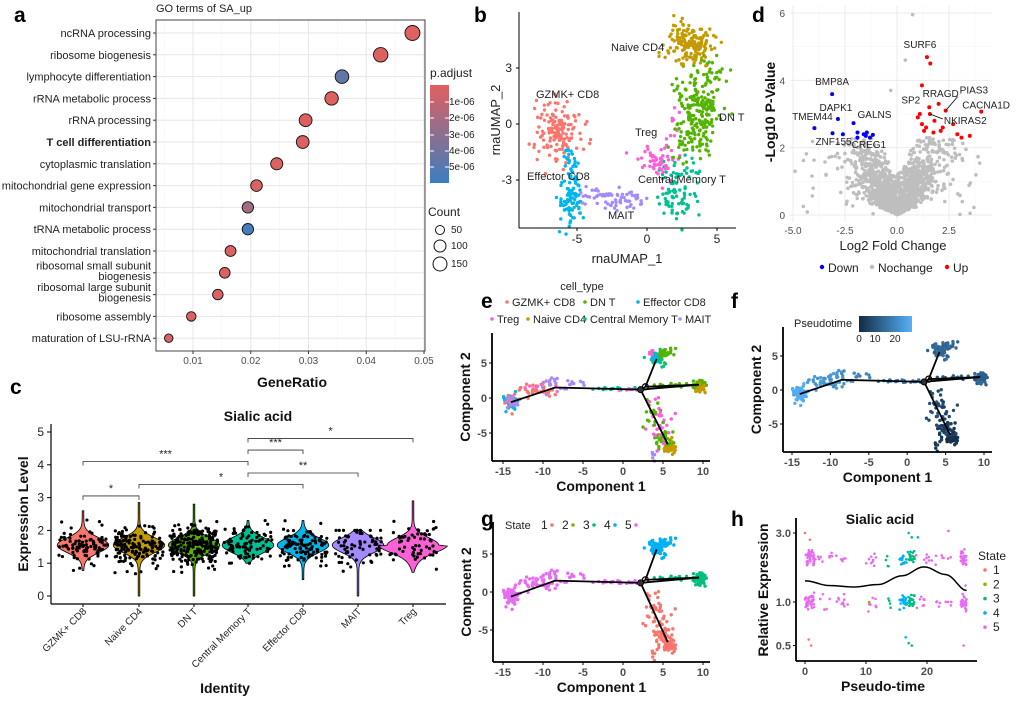 This screenshot has width=1025, height=703. I want to click on y-tick-label: 4, so click(782, 81).